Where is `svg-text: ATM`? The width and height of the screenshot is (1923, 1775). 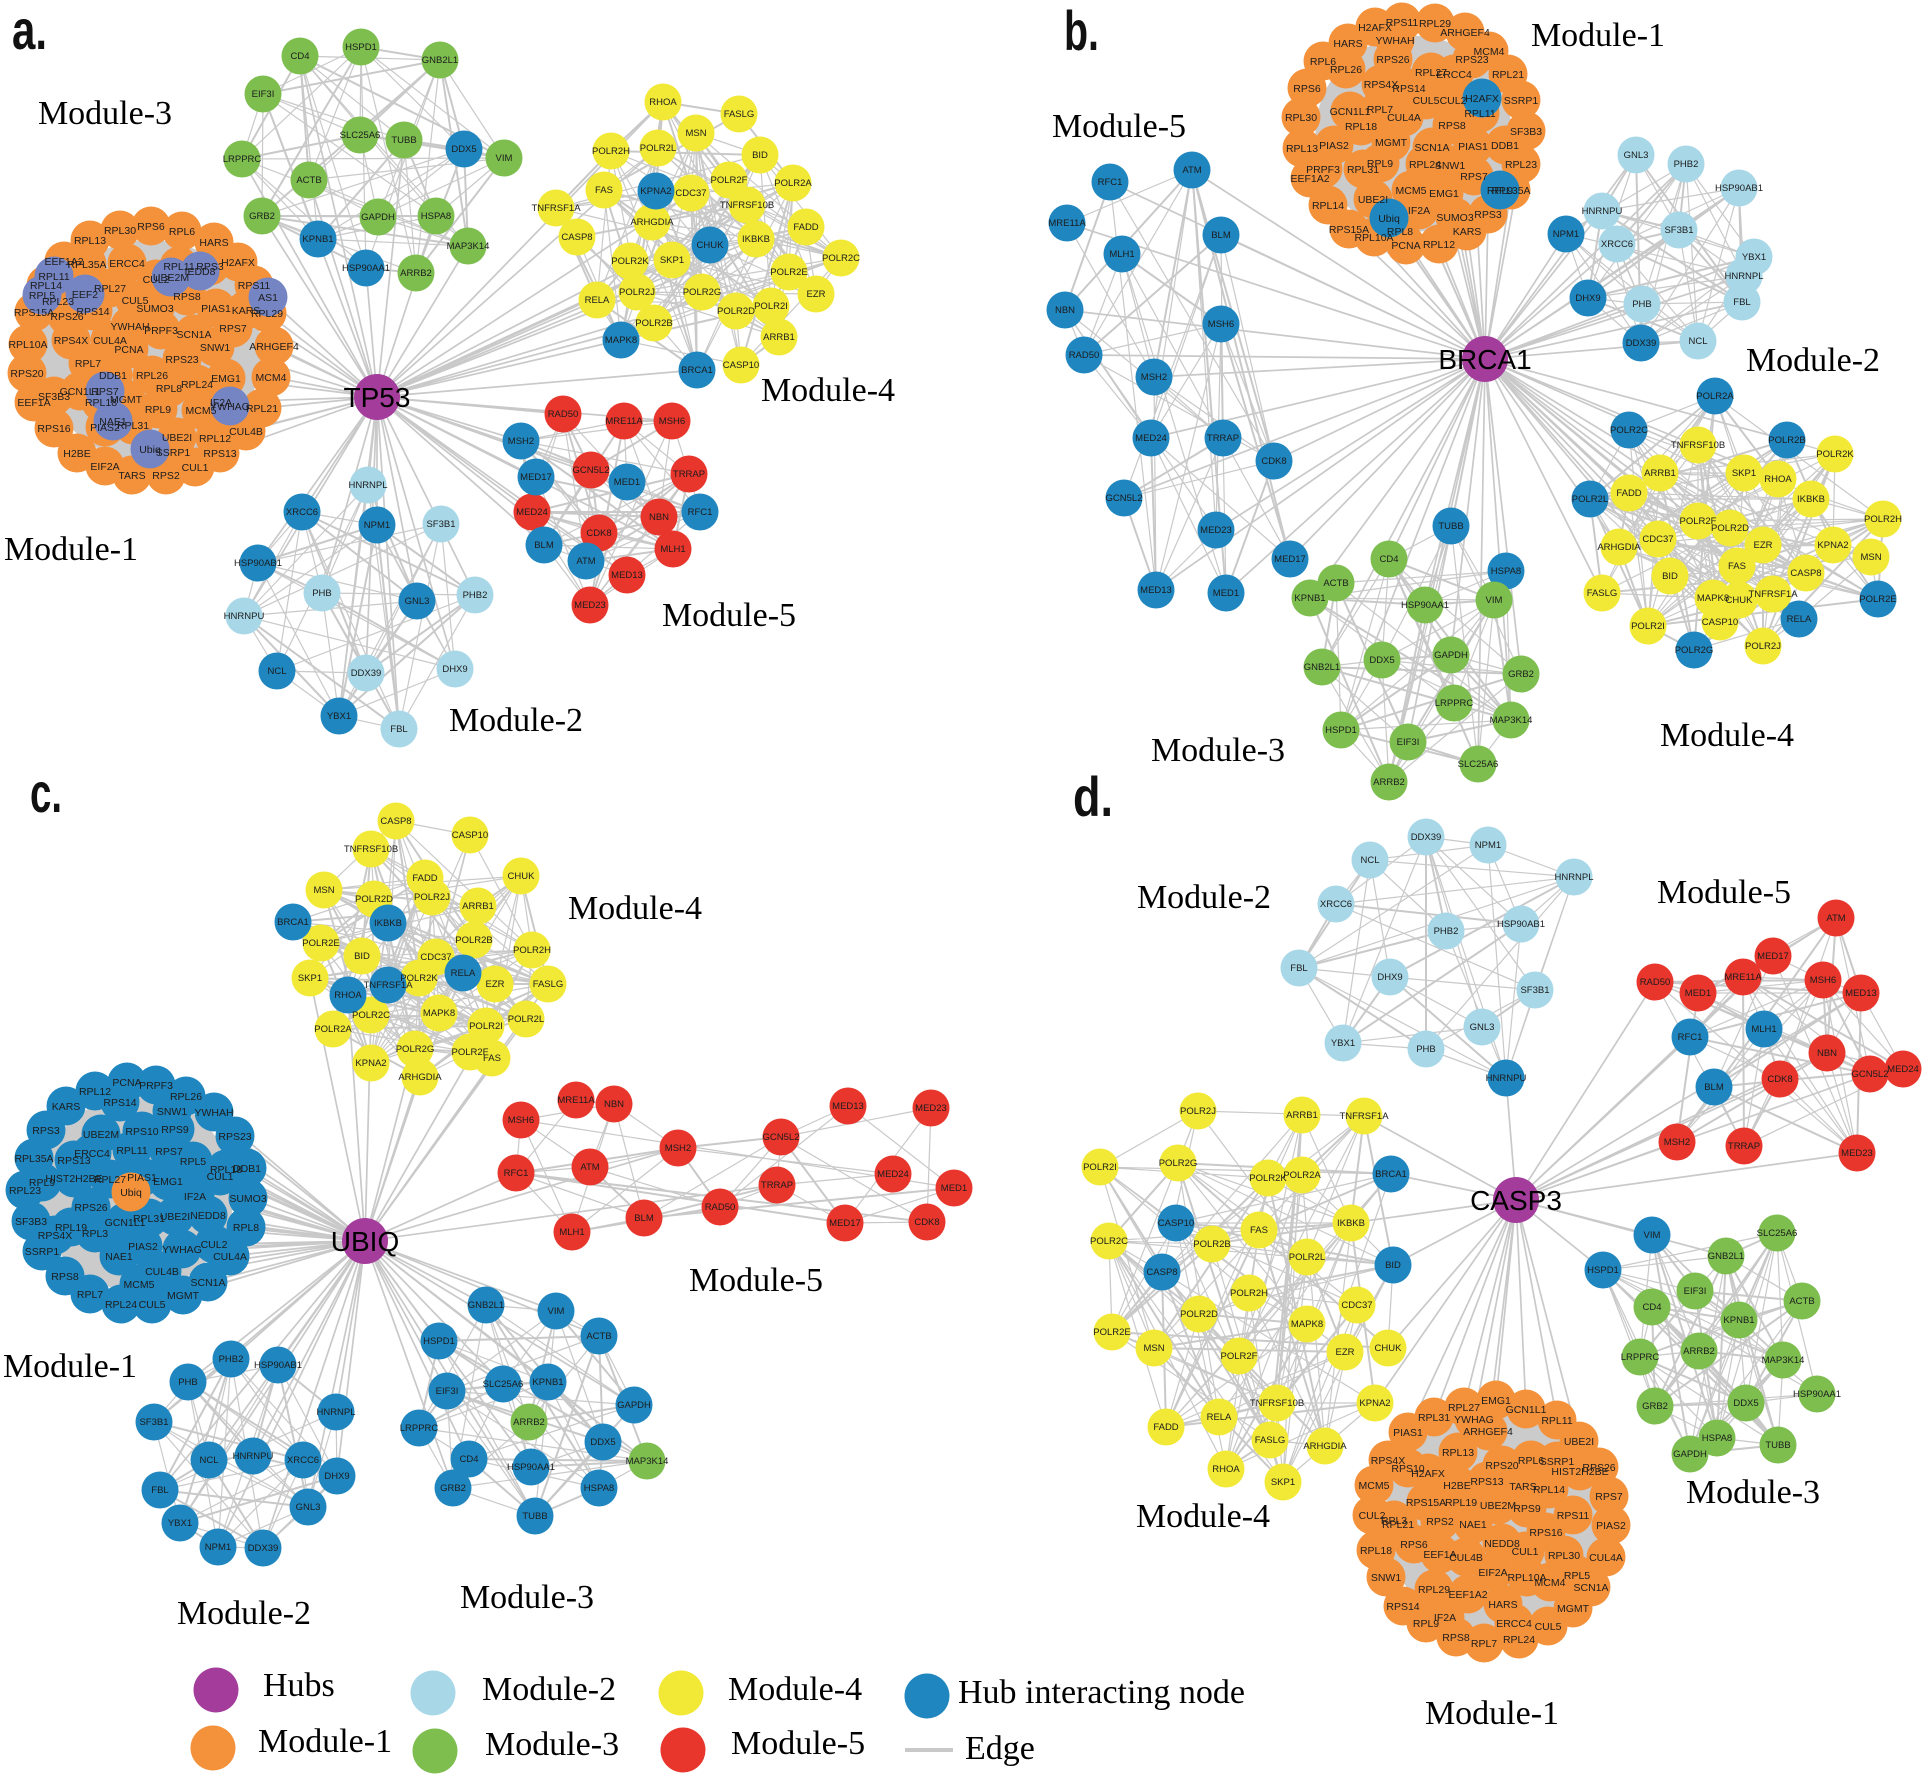
svg-text: ATM is located at coordinates (1835, 918).